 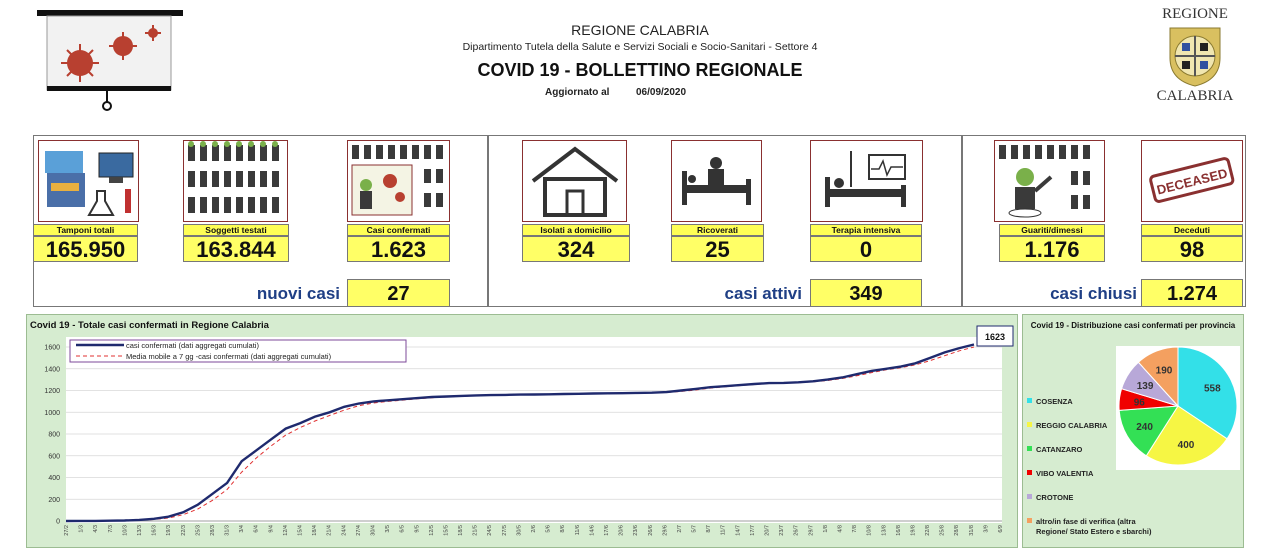 I want to click on page-title: COVID 19 - BOLLETTINO REGIONALE, so click(x=640, y=70).